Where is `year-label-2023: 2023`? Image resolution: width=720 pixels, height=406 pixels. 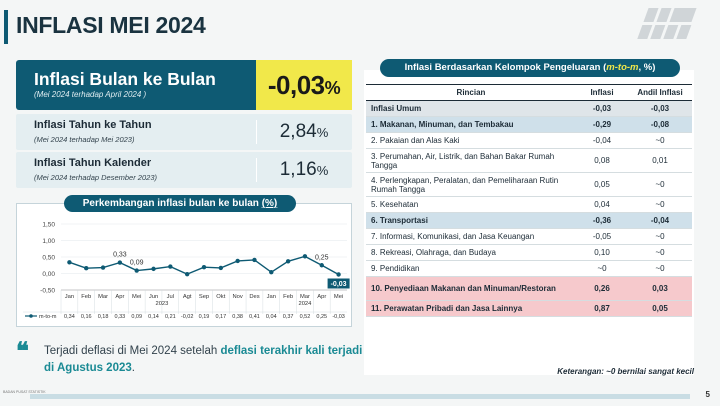
year-label-2023: 2023 is located at coordinates (161, 304).